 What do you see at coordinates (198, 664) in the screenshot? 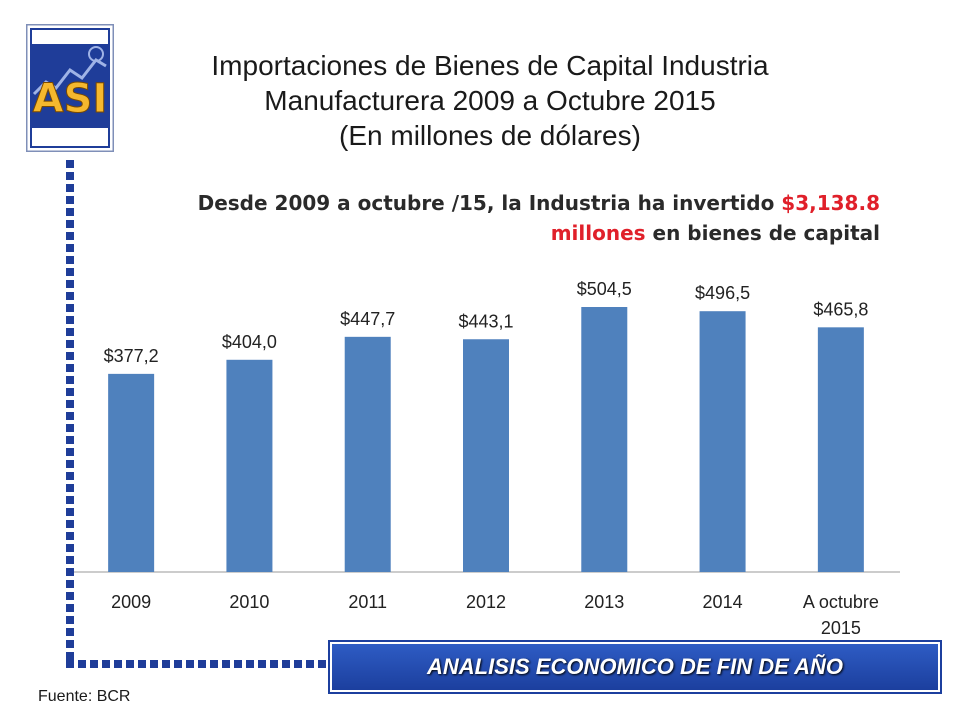
I see `dotted-frame-horizontal` at bounding box center [198, 664].